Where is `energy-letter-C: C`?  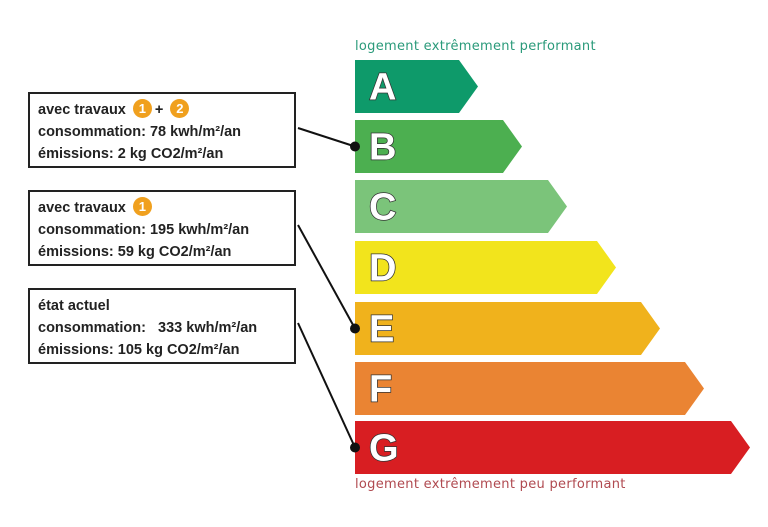 energy-letter-C: C is located at coordinates (382, 208).